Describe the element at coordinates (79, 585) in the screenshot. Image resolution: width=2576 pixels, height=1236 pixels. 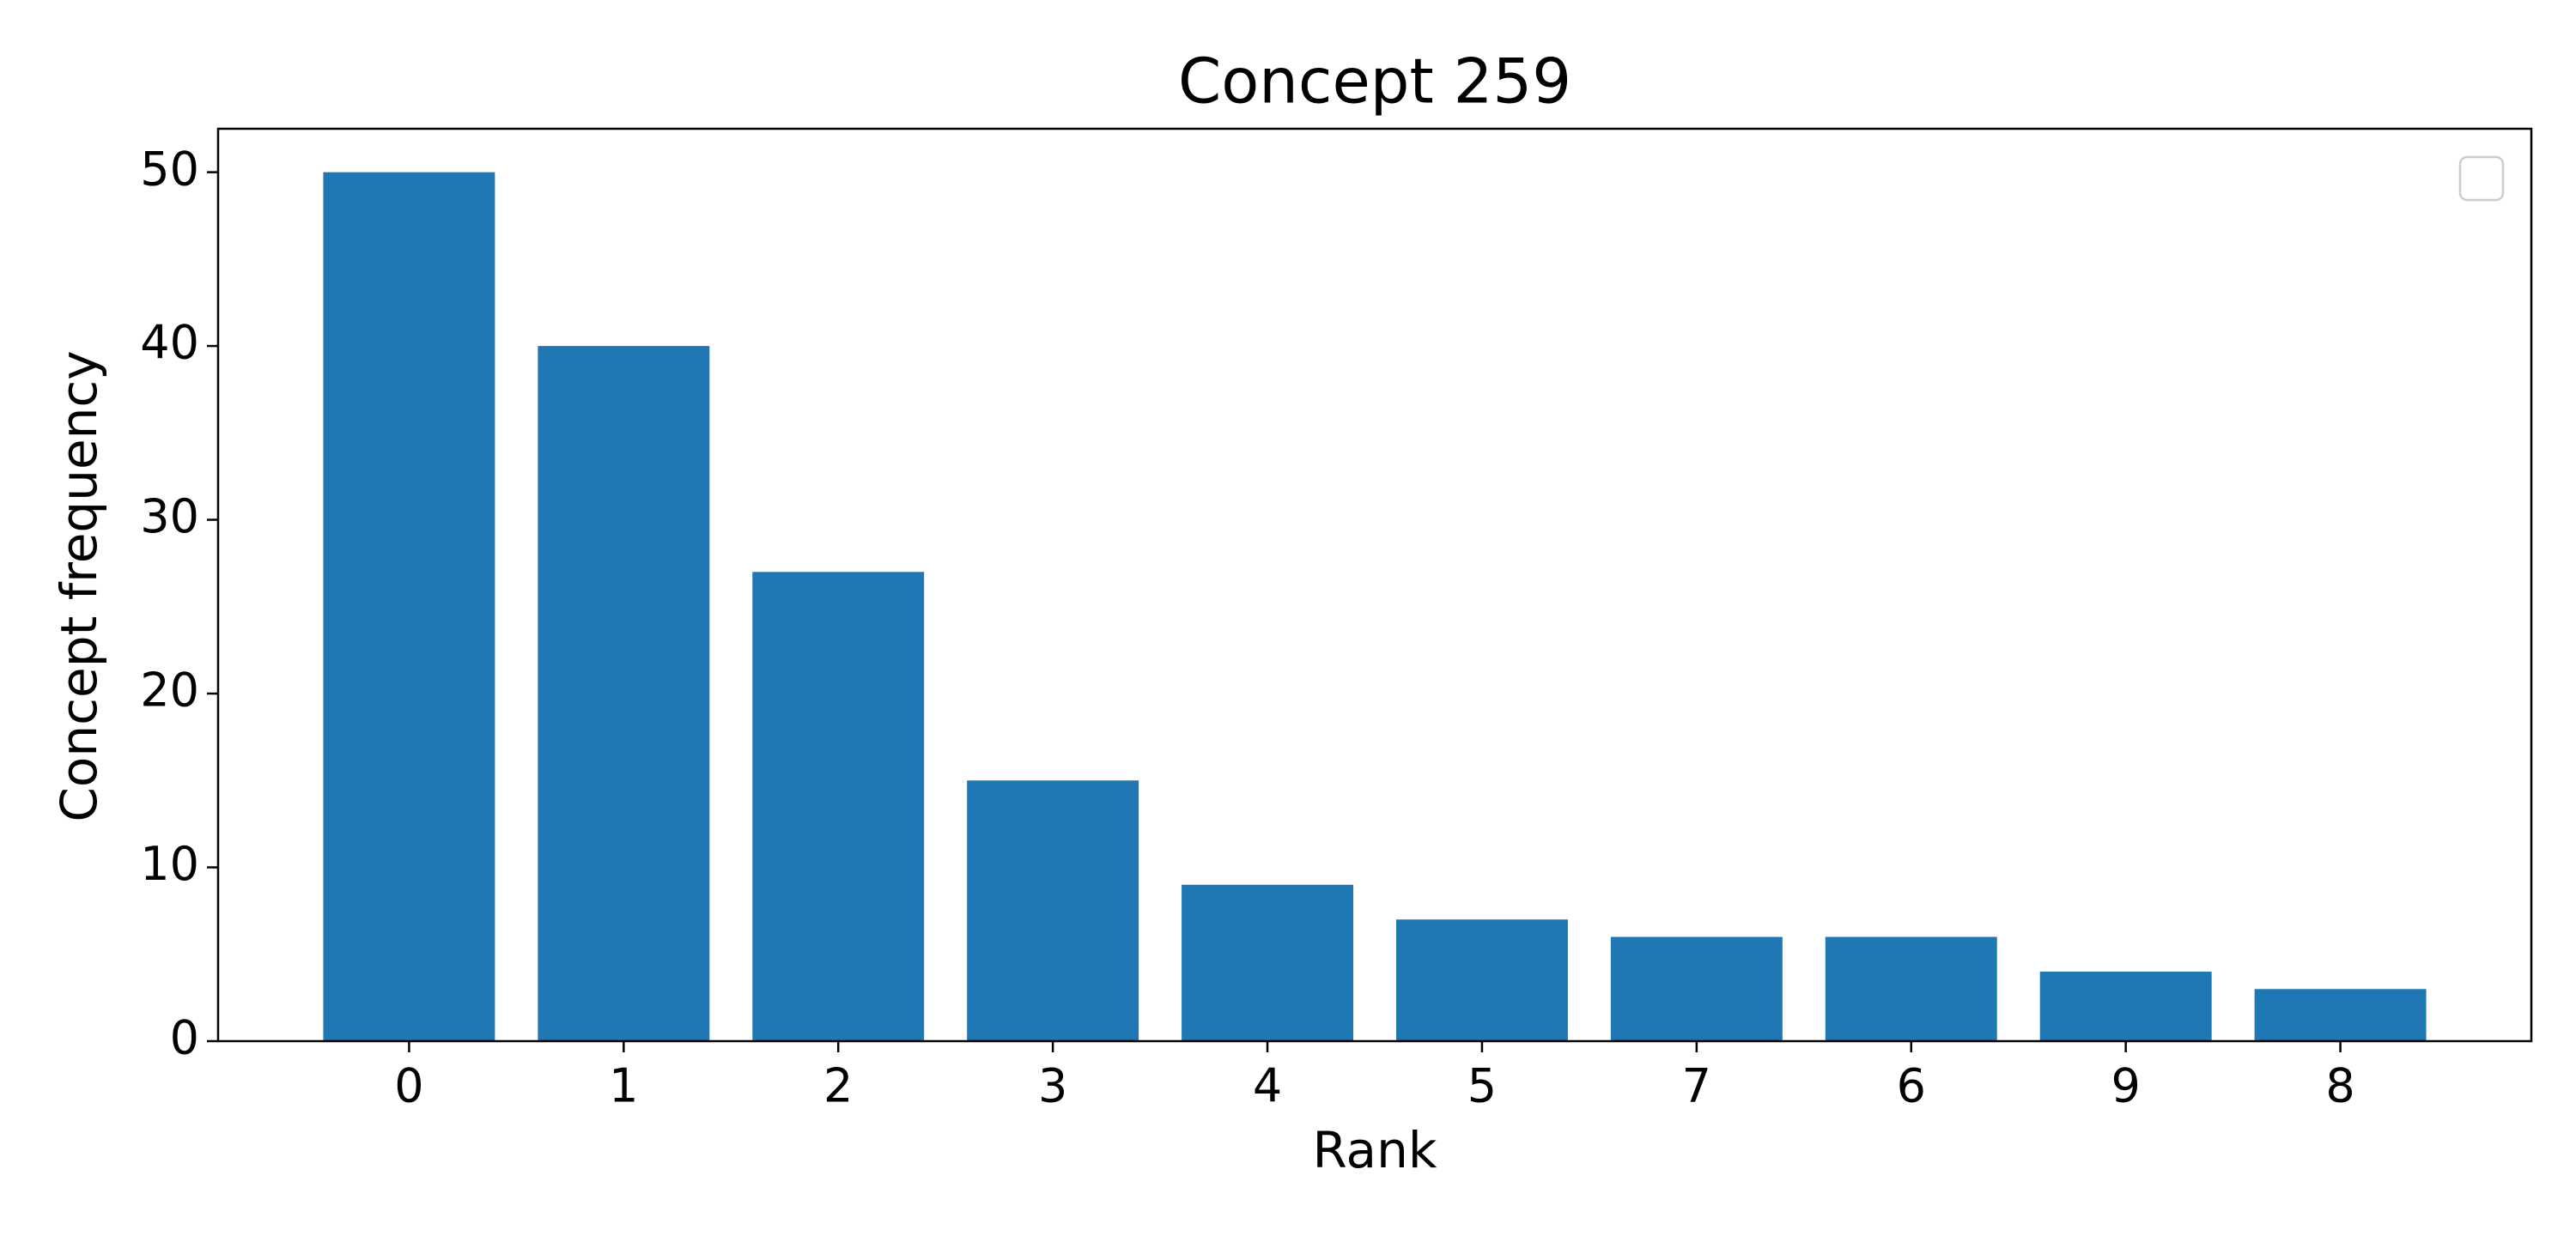
I see `y-axis-label: Concept frequency` at that location.